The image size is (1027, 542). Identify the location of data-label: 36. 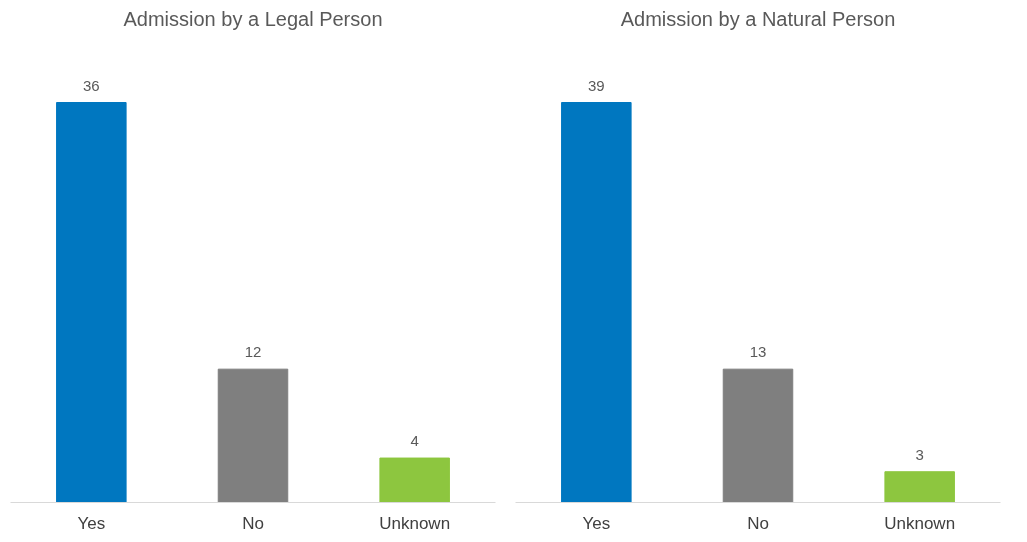
(91, 85).